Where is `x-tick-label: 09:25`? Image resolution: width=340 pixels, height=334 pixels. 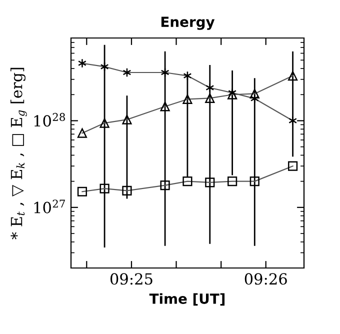 x-tick-label: 09:25 is located at coordinates (131, 279).